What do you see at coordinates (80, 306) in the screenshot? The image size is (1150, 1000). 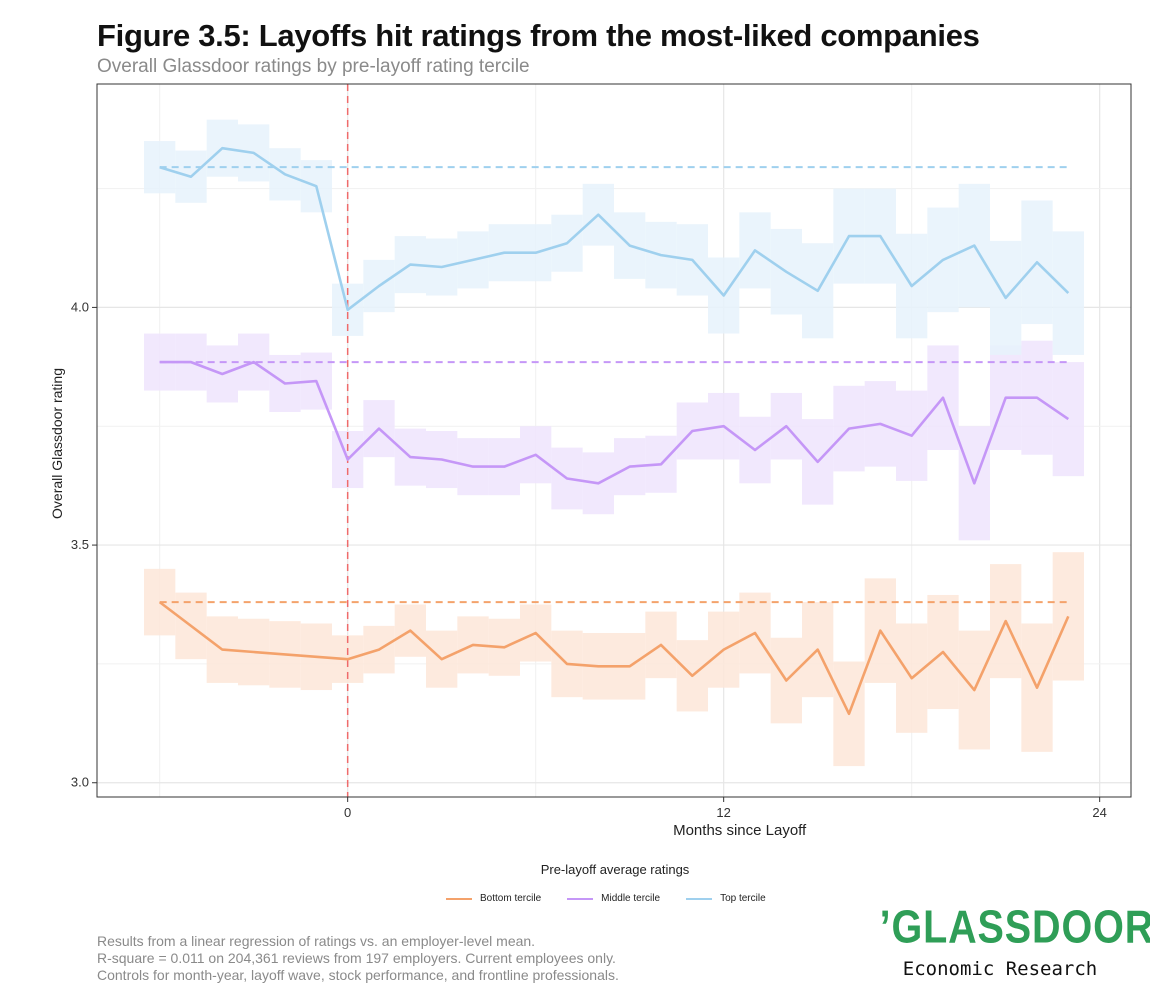 I see `y-tick-label: 4.0` at bounding box center [80, 306].